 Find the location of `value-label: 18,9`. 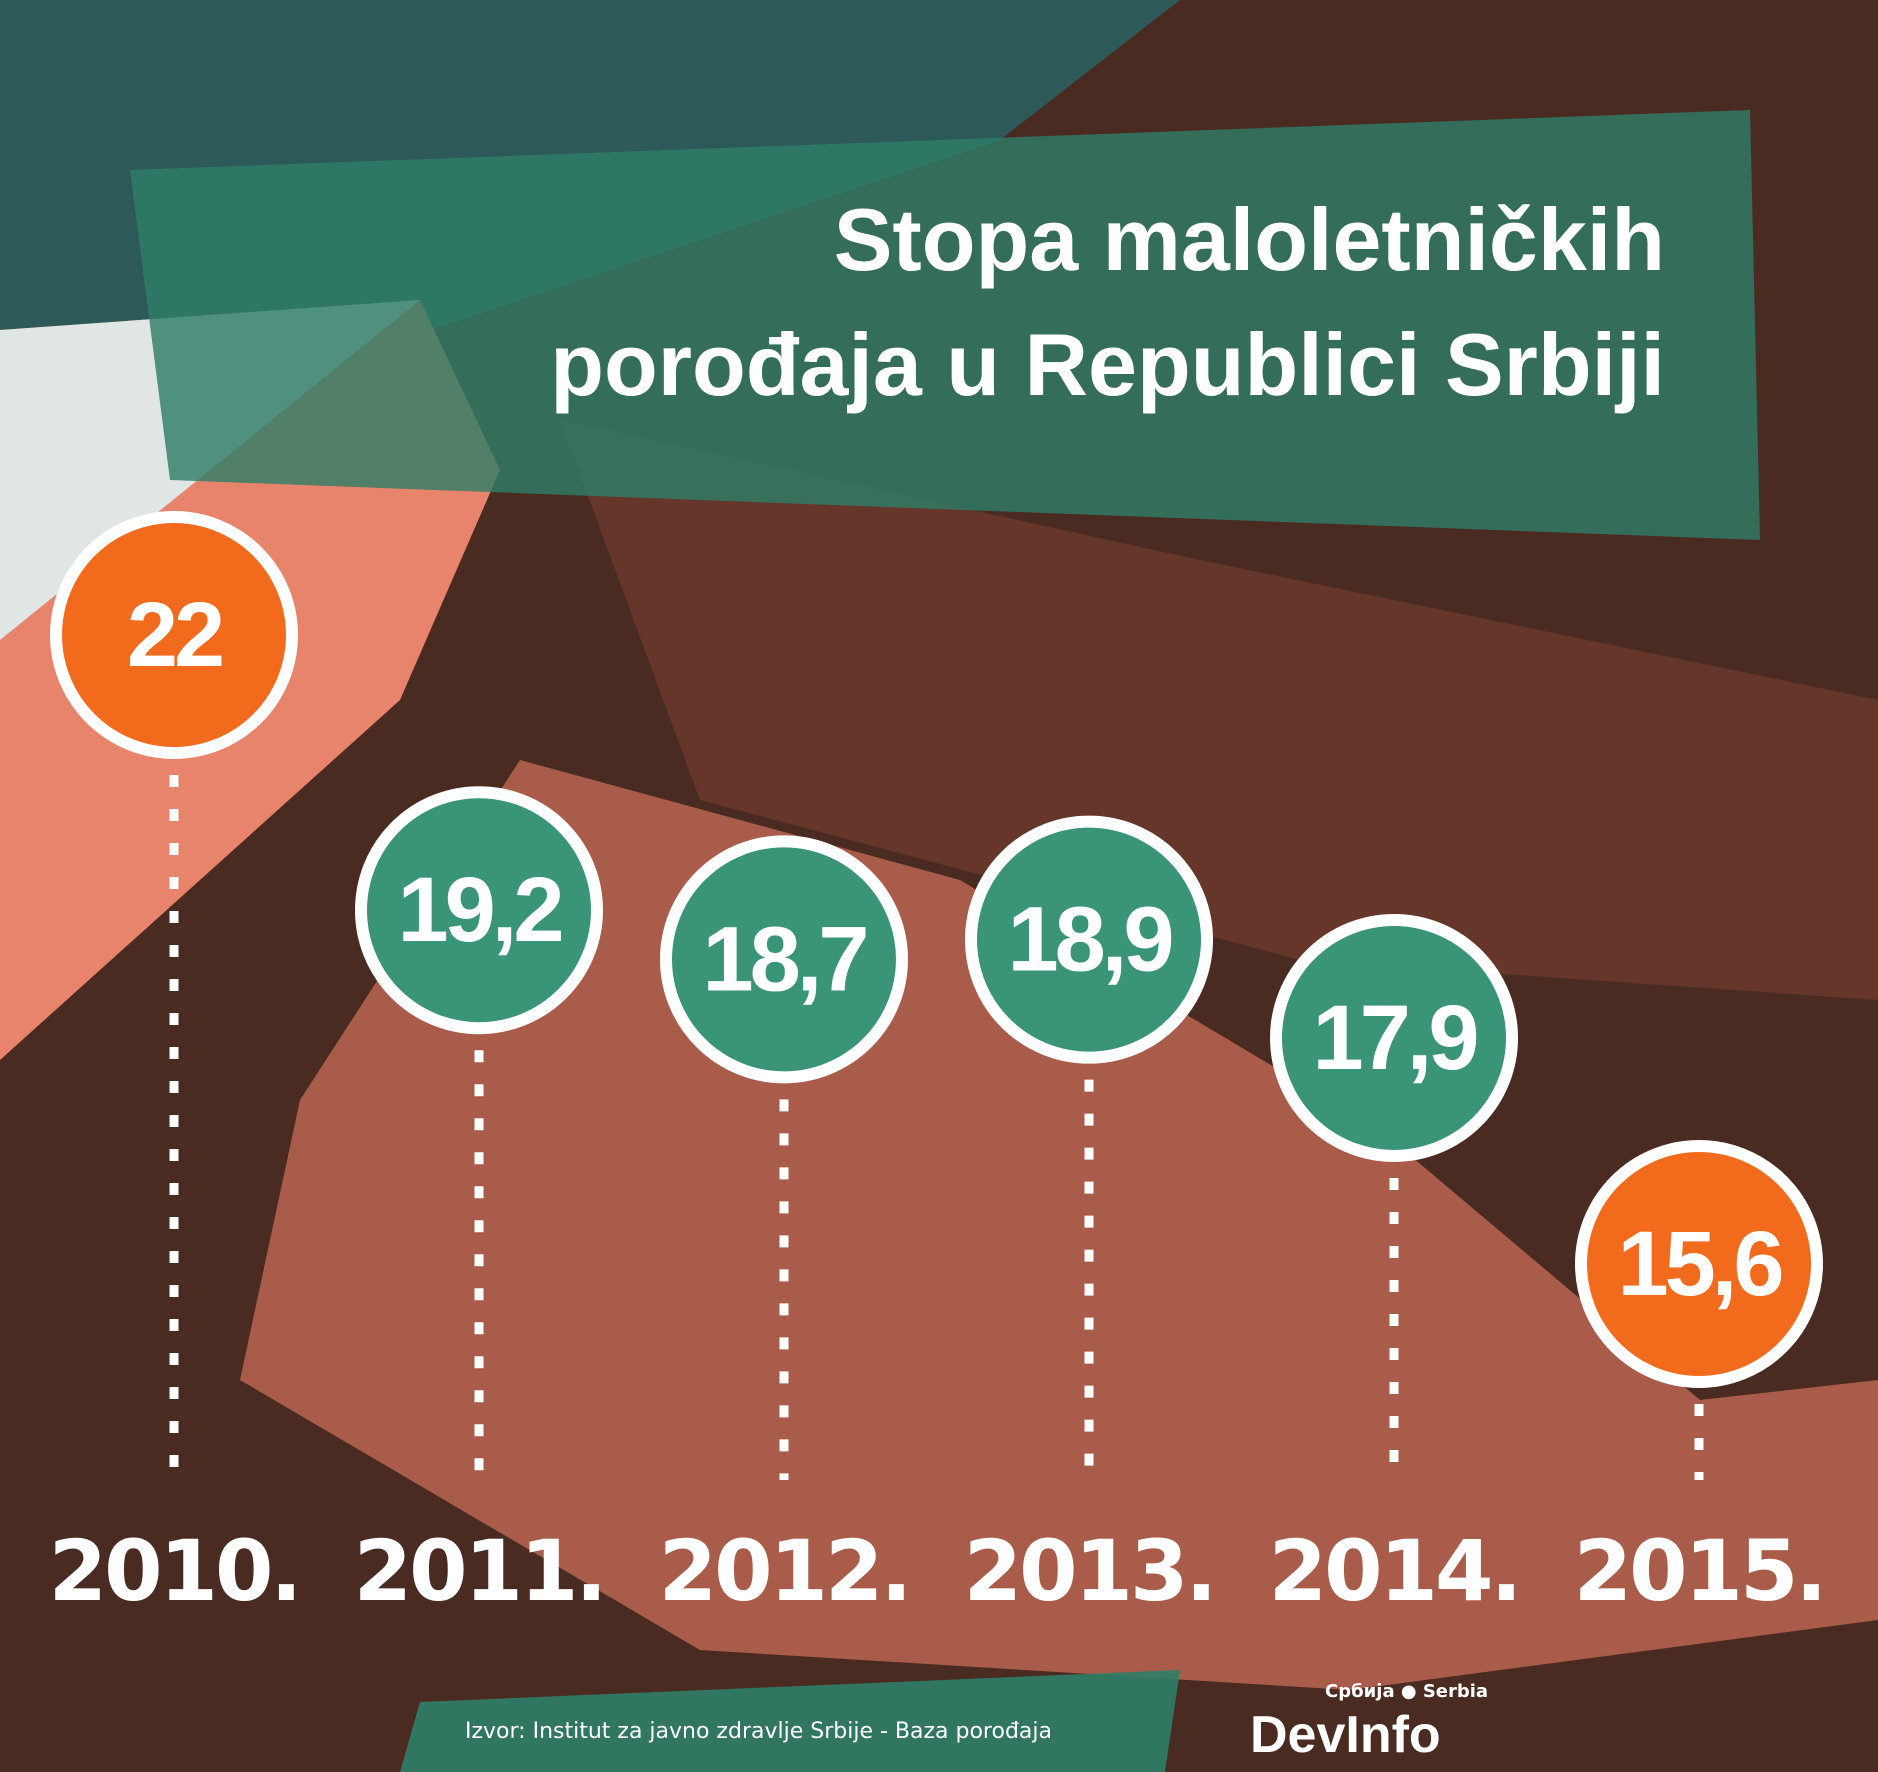

value-label: 18,9 is located at coordinates (1089, 940).